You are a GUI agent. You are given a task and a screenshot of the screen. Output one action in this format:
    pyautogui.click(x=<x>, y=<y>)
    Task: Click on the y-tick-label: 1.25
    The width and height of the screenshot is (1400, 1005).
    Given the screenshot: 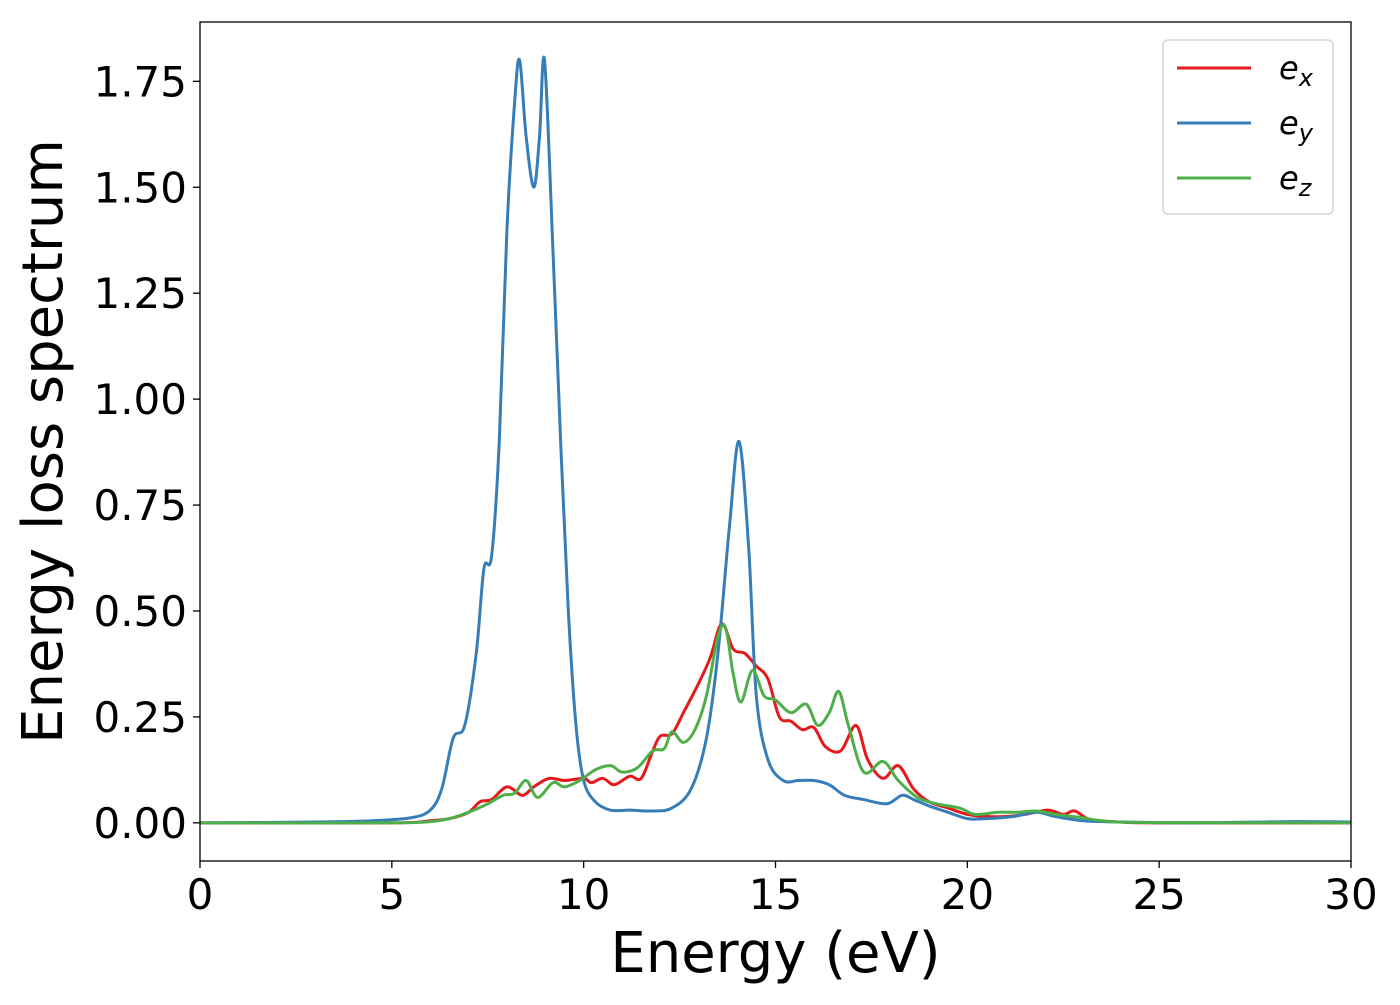 What is the action you would take?
    pyautogui.click(x=140, y=293)
    